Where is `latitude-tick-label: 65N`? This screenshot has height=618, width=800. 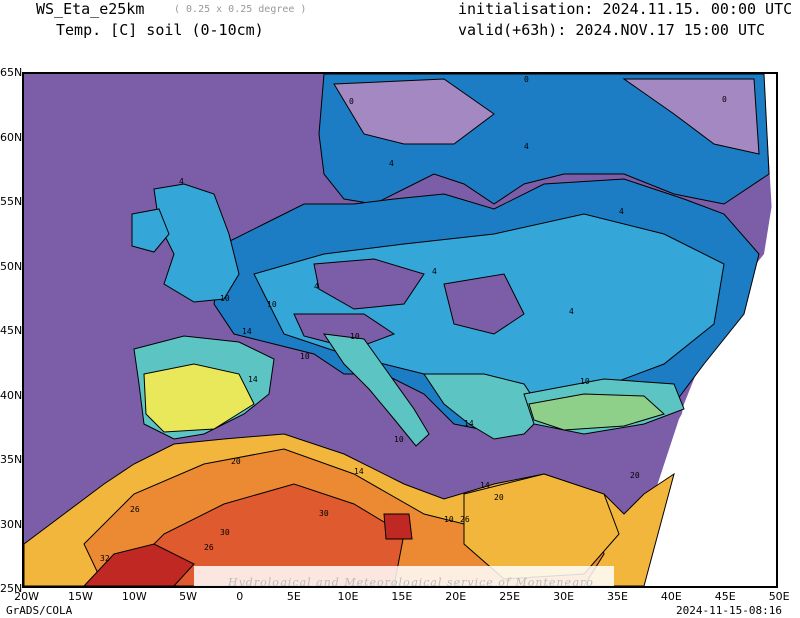 latitude-tick-label: 65N is located at coordinates (11, 72).